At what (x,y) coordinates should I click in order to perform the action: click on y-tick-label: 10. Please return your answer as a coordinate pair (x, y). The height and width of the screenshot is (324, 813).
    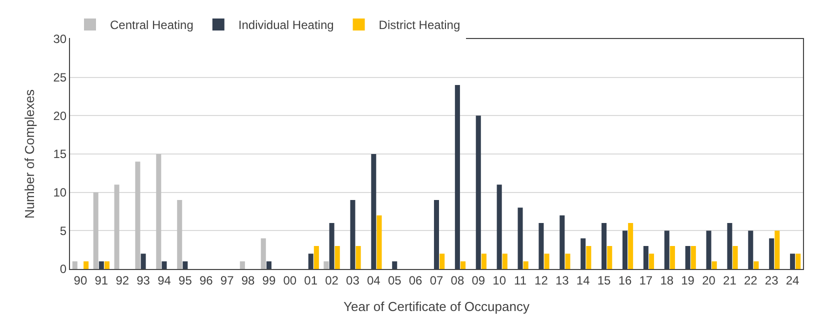
    Looking at the image, I should click on (60, 193).